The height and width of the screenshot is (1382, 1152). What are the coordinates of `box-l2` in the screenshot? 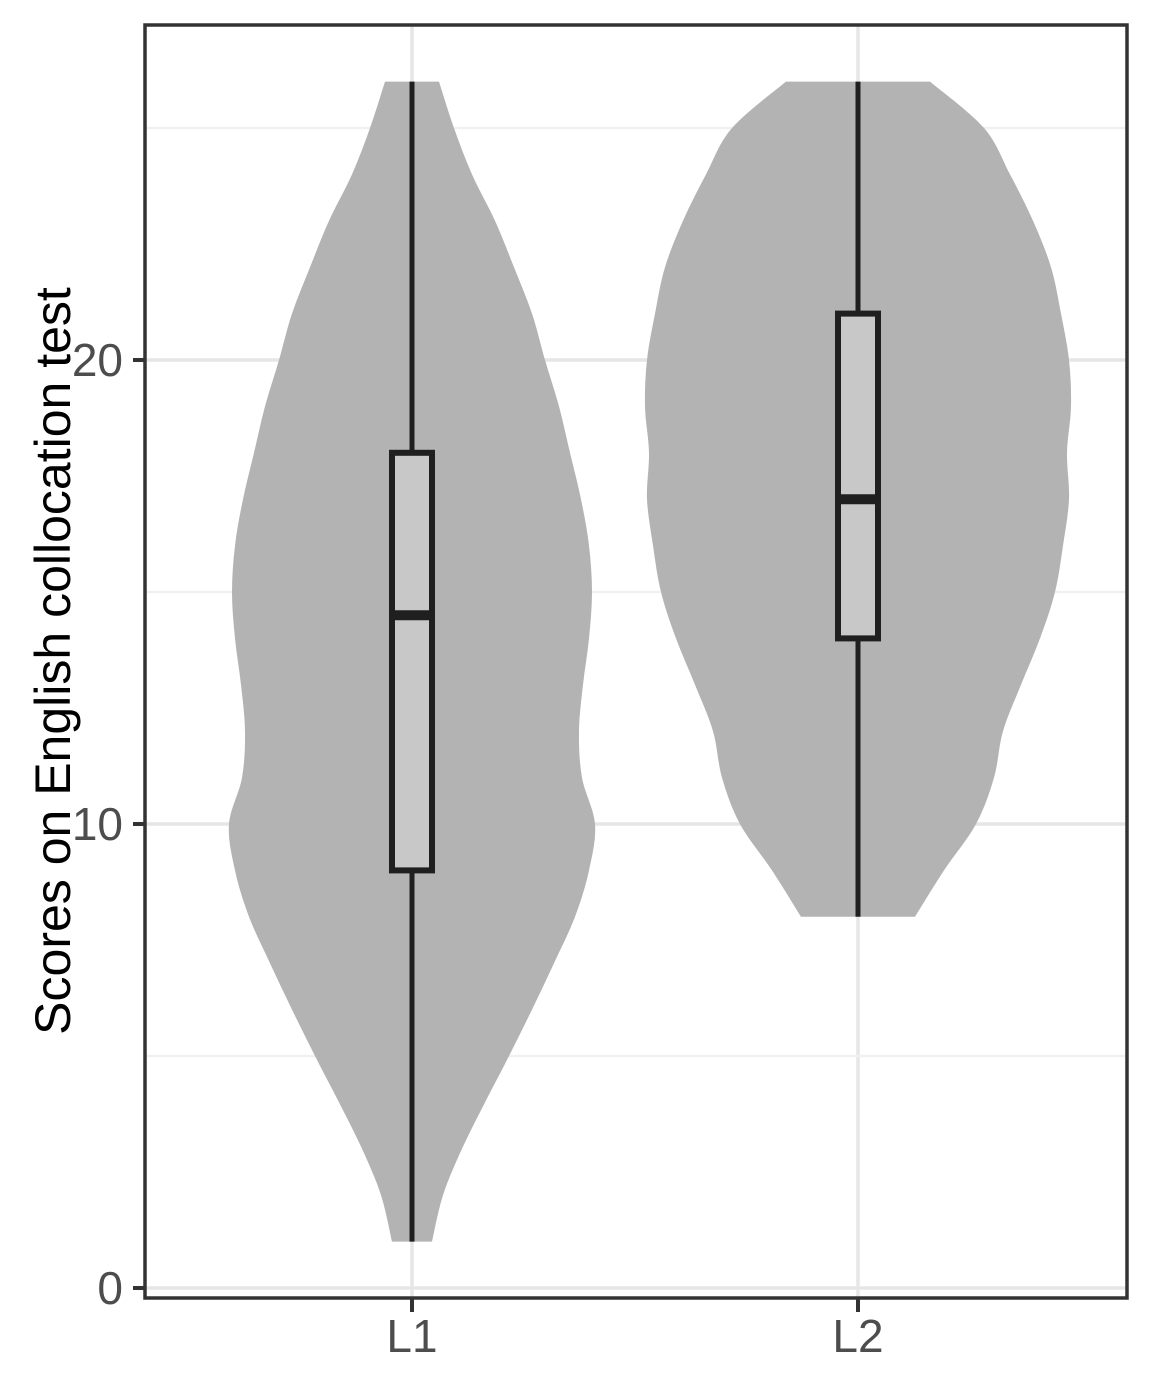 It's located at (858, 476).